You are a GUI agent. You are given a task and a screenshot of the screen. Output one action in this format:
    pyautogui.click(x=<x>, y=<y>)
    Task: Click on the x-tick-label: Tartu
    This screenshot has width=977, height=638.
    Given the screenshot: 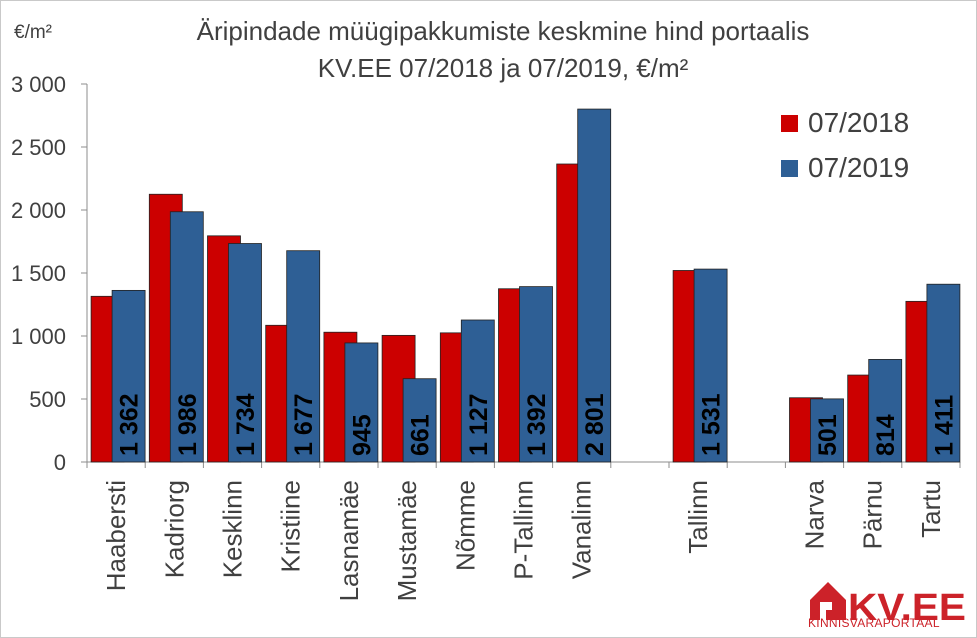 What is the action you would take?
    pyautogui.click(x=931, y=509)
    